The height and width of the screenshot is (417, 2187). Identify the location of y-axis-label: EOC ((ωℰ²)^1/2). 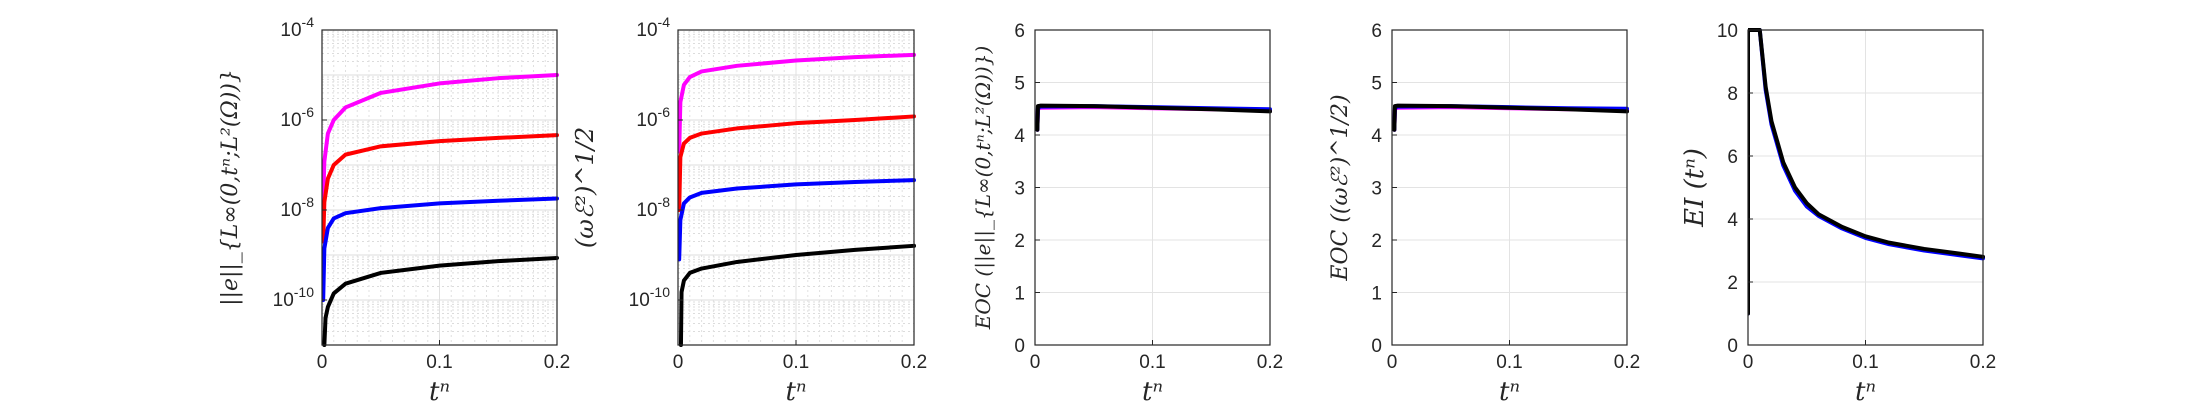
(1340, 187).